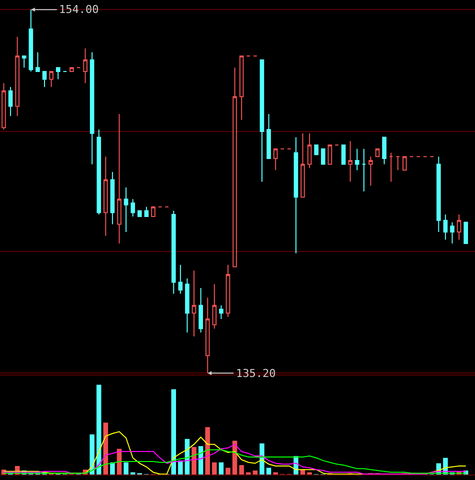 This screenshot has width=475, height=480. Describe the element at coordinates (79, 9) in the screenshot. I see `annotation: 154.00` at that location.